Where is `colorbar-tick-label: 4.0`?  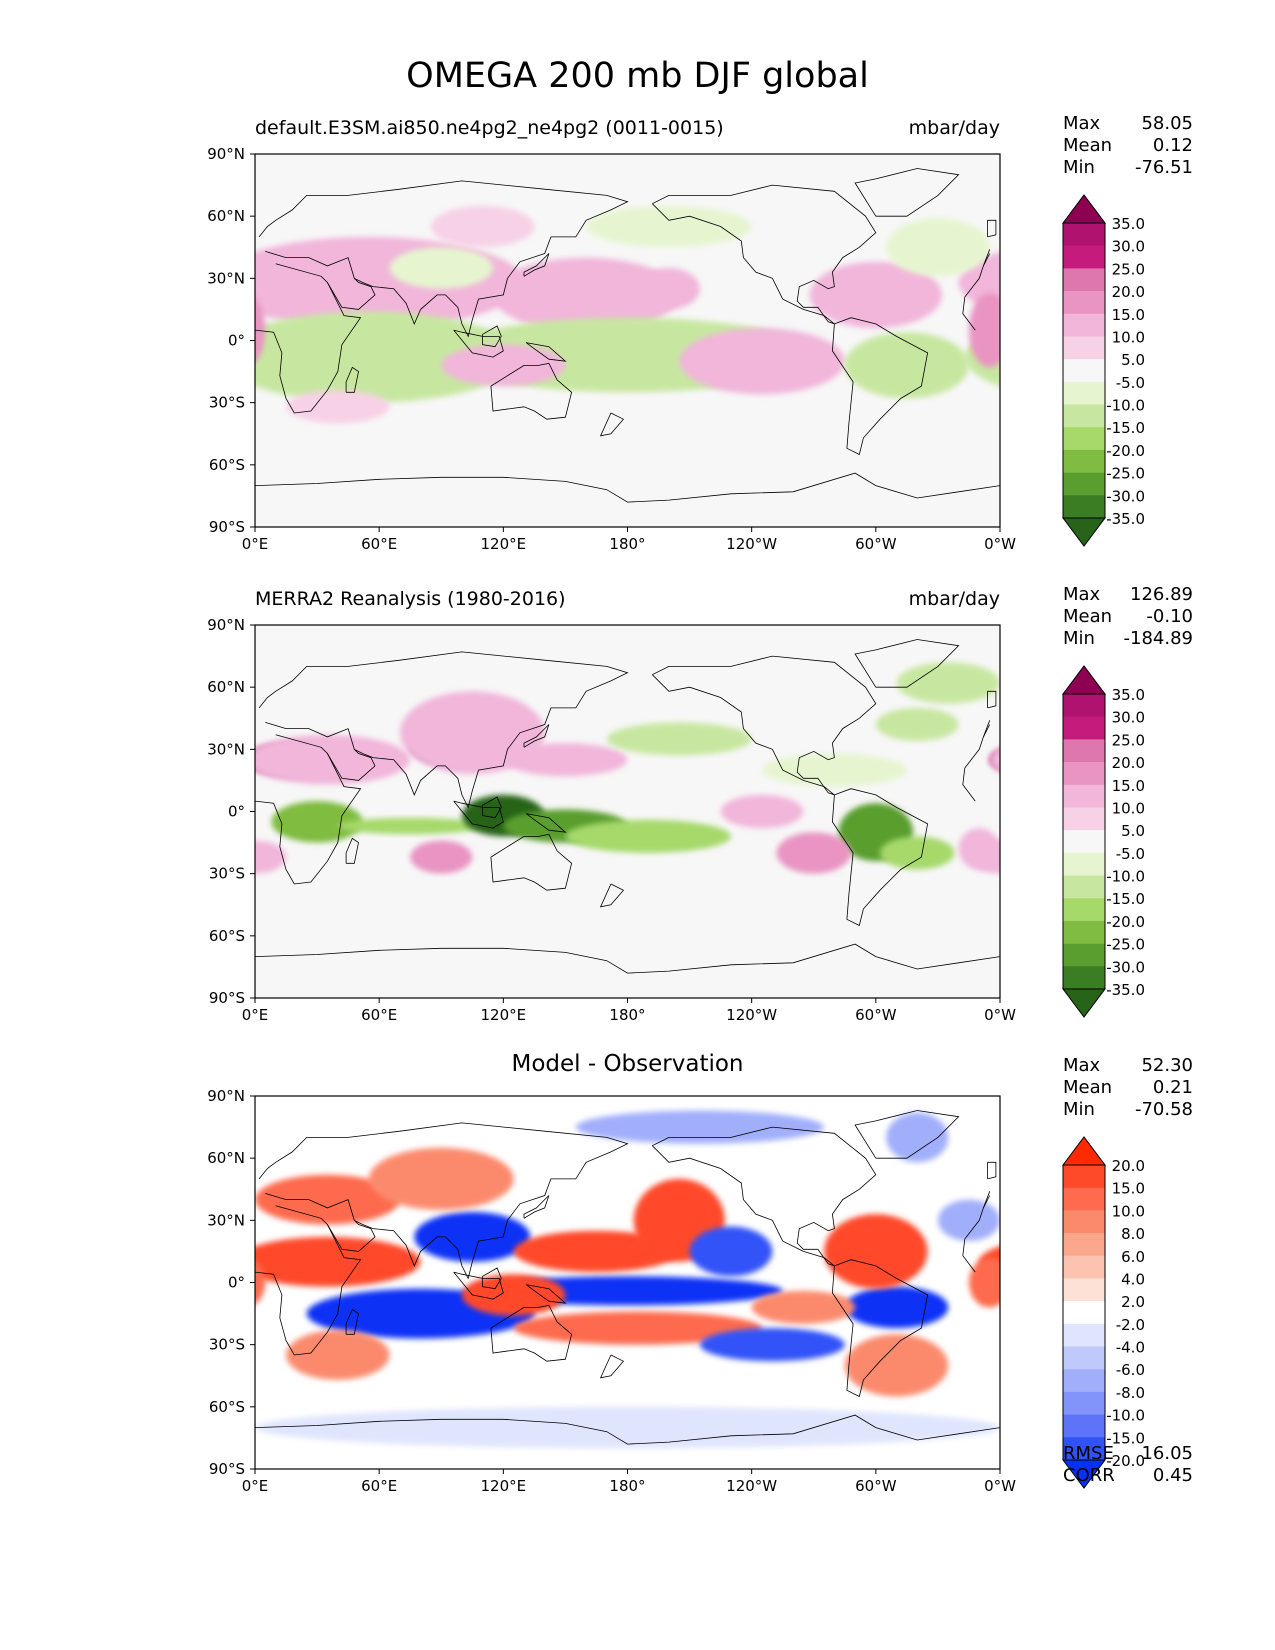
colorbar-tick-label: 4.0 is located at coordinates (1133, 1279).